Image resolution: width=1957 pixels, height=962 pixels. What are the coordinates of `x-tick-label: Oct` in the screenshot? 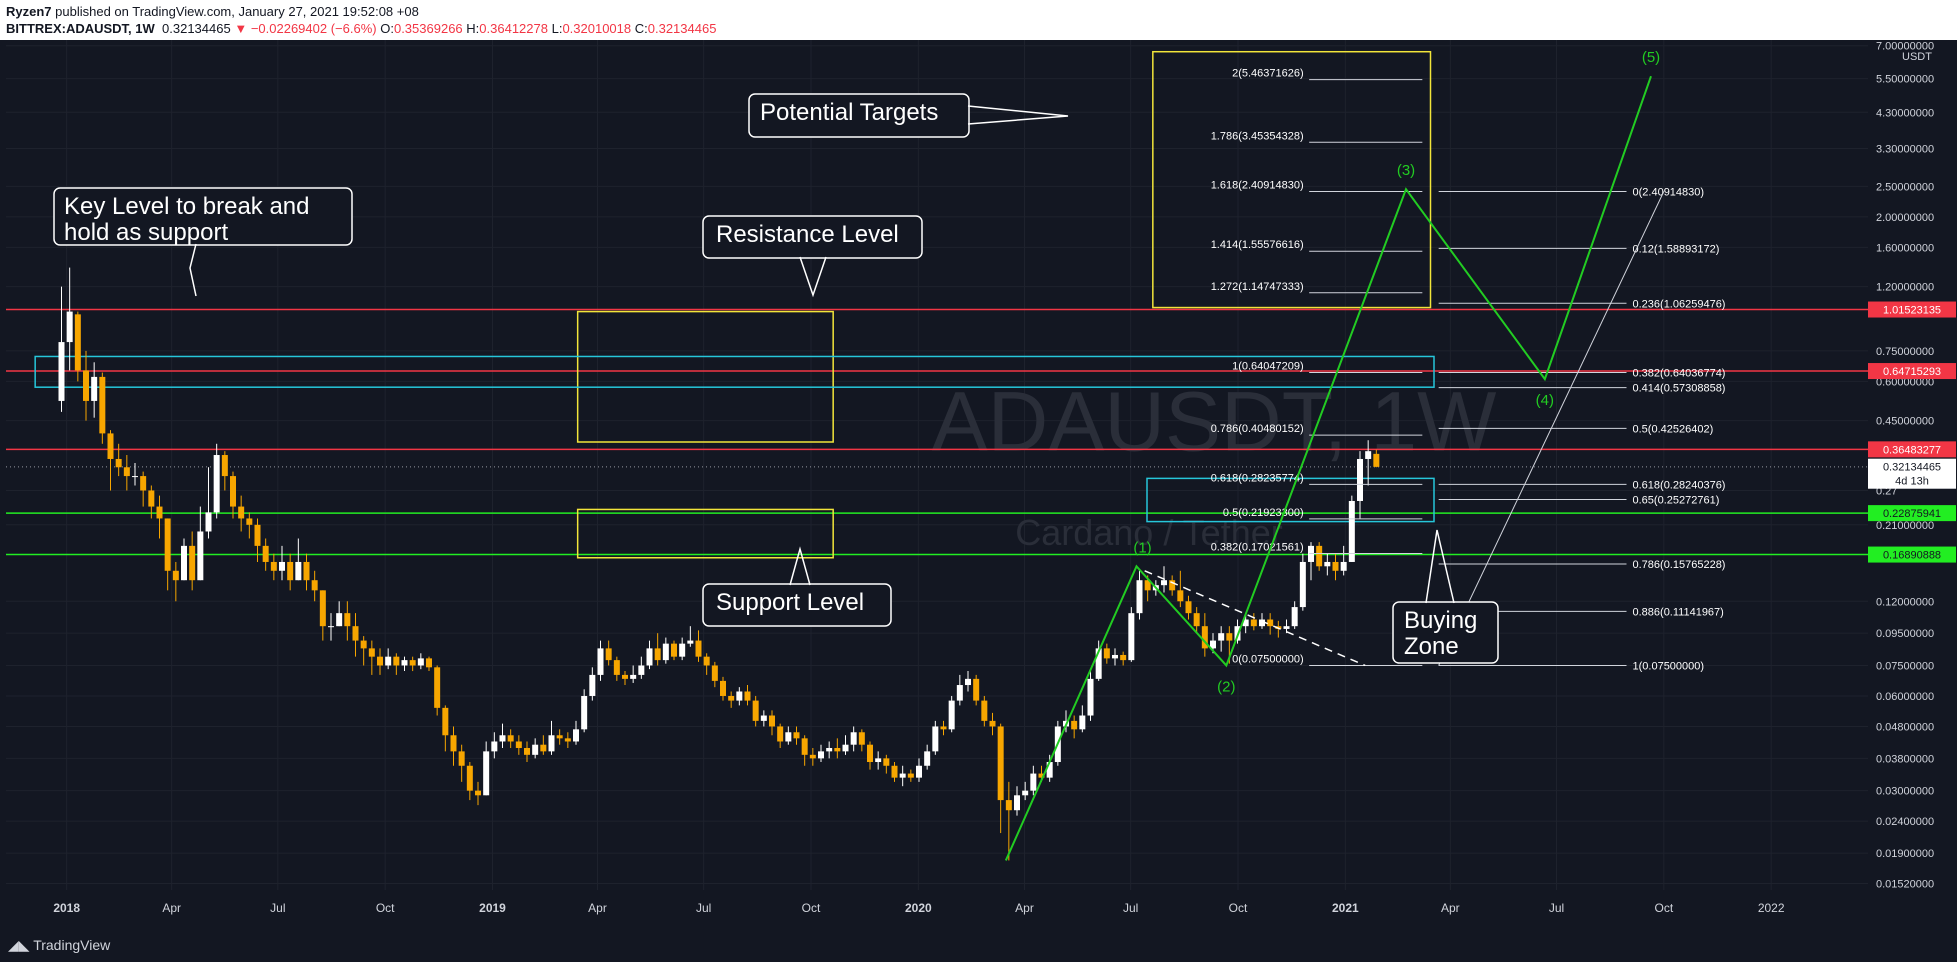 It's located at (1238, 908).